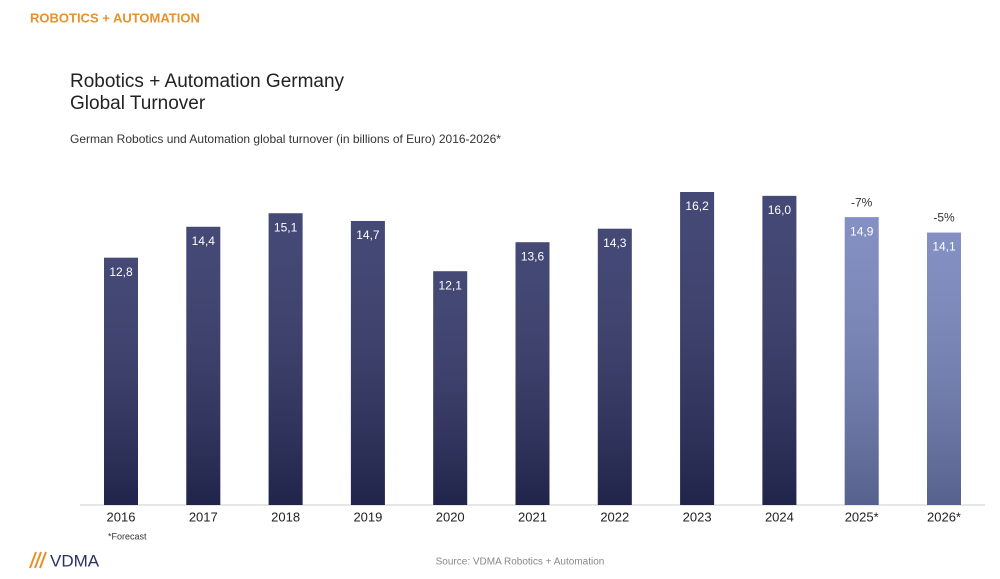 The width and height of the screenshot is (1000, 579). Describe the element at coordinates (450, 516) in the screenshot. I see `x-tick-label: 2020` at that location.